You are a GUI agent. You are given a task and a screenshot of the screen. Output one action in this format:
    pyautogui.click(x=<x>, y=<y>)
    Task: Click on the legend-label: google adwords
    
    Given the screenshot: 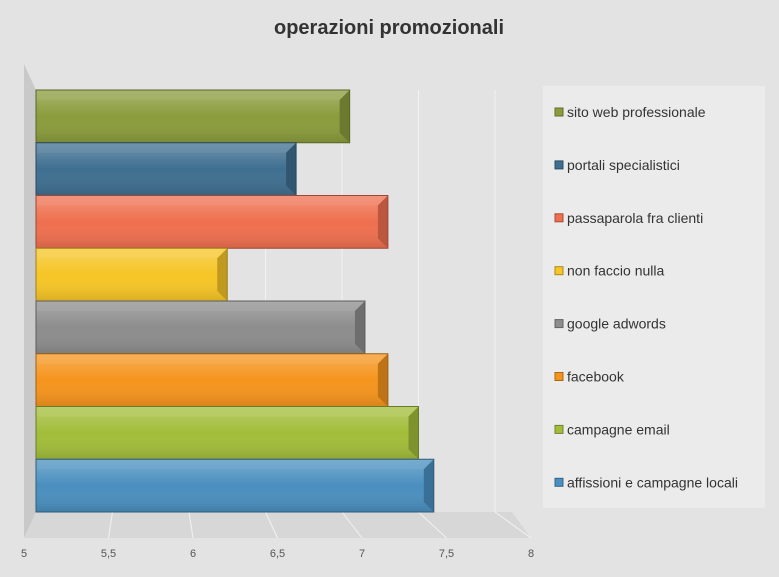 What is the action you would take?
    pyautogui.click(x=616, y=324)
    